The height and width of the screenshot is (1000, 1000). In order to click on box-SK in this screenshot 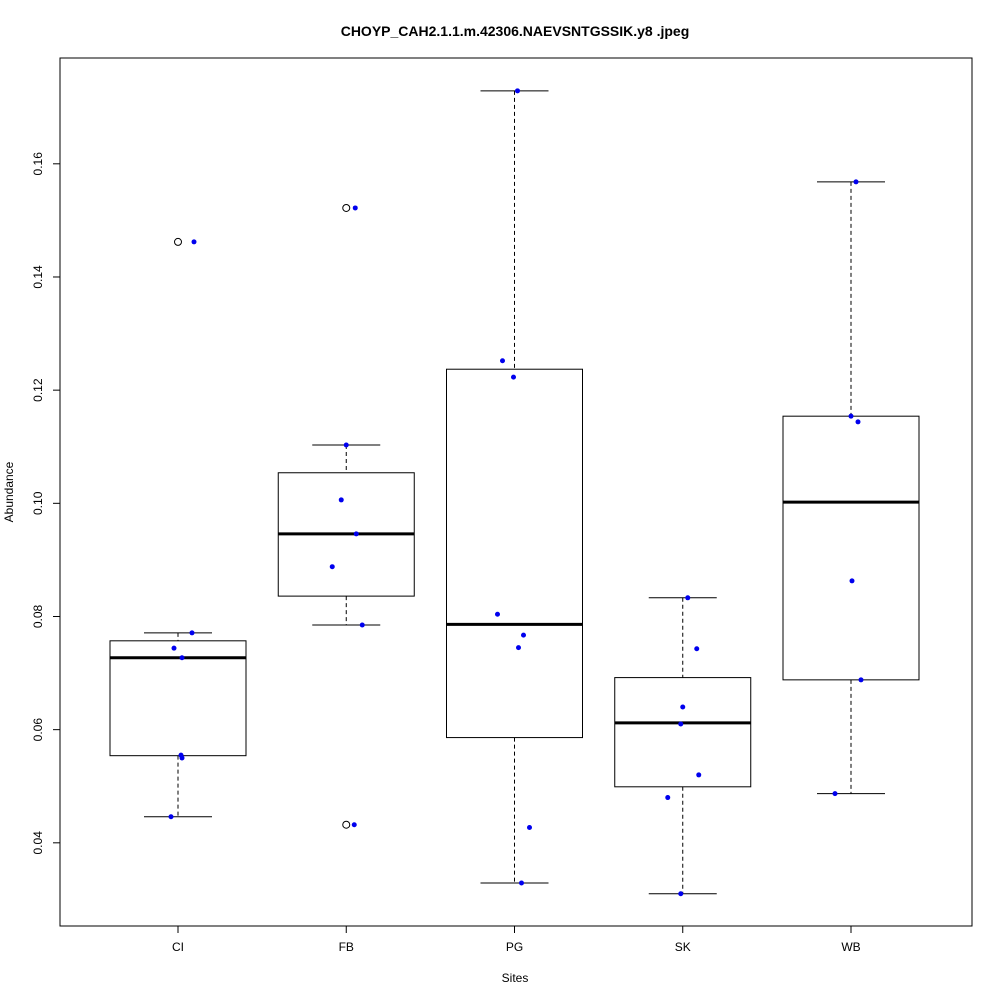, I will do `click(683, 746)`.